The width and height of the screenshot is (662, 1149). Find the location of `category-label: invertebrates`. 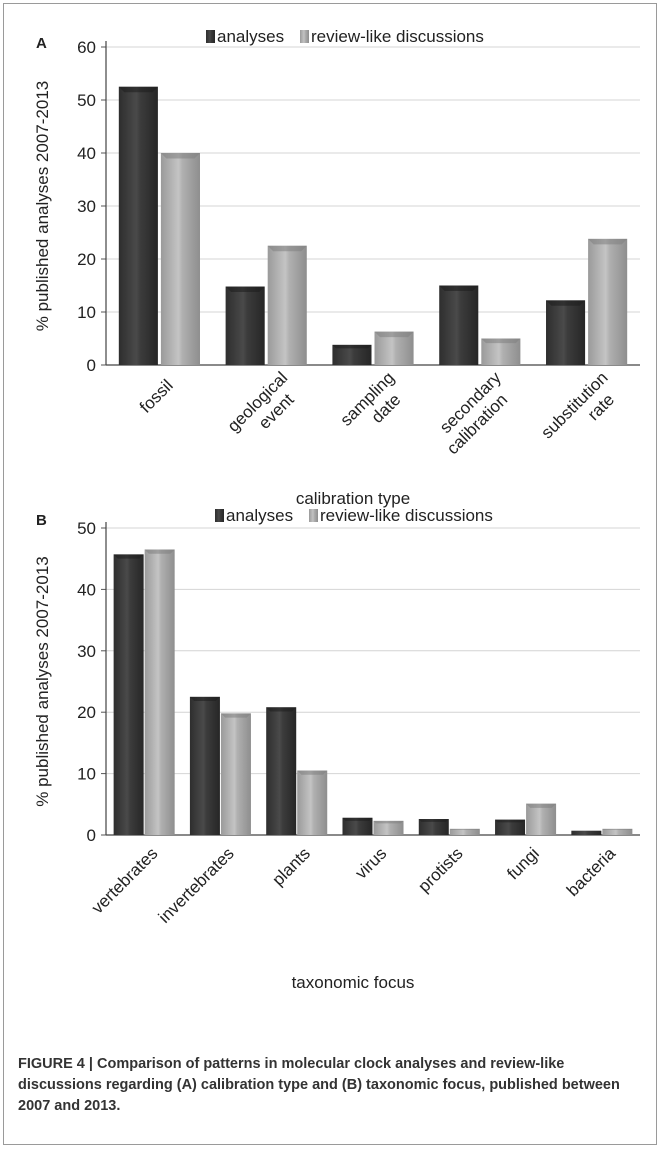

category-label: invertebrates is located at coordinates (196, 885).